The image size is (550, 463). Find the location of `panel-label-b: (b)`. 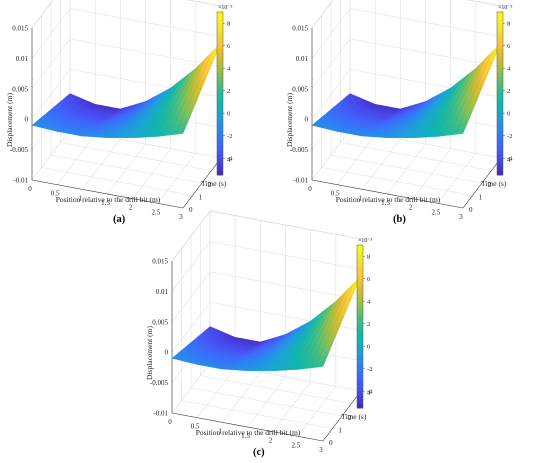

panel-label-b: (b) is located at coordinates (399, 219).